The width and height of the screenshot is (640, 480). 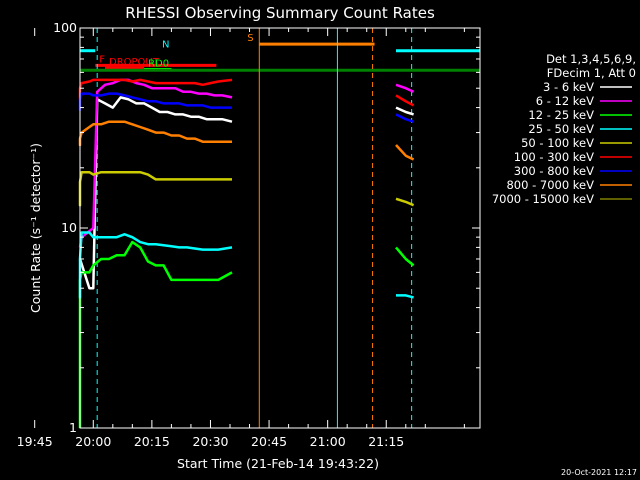 I want to click on legend-label: 300 - 800 keV, so click(x=554, y=171).